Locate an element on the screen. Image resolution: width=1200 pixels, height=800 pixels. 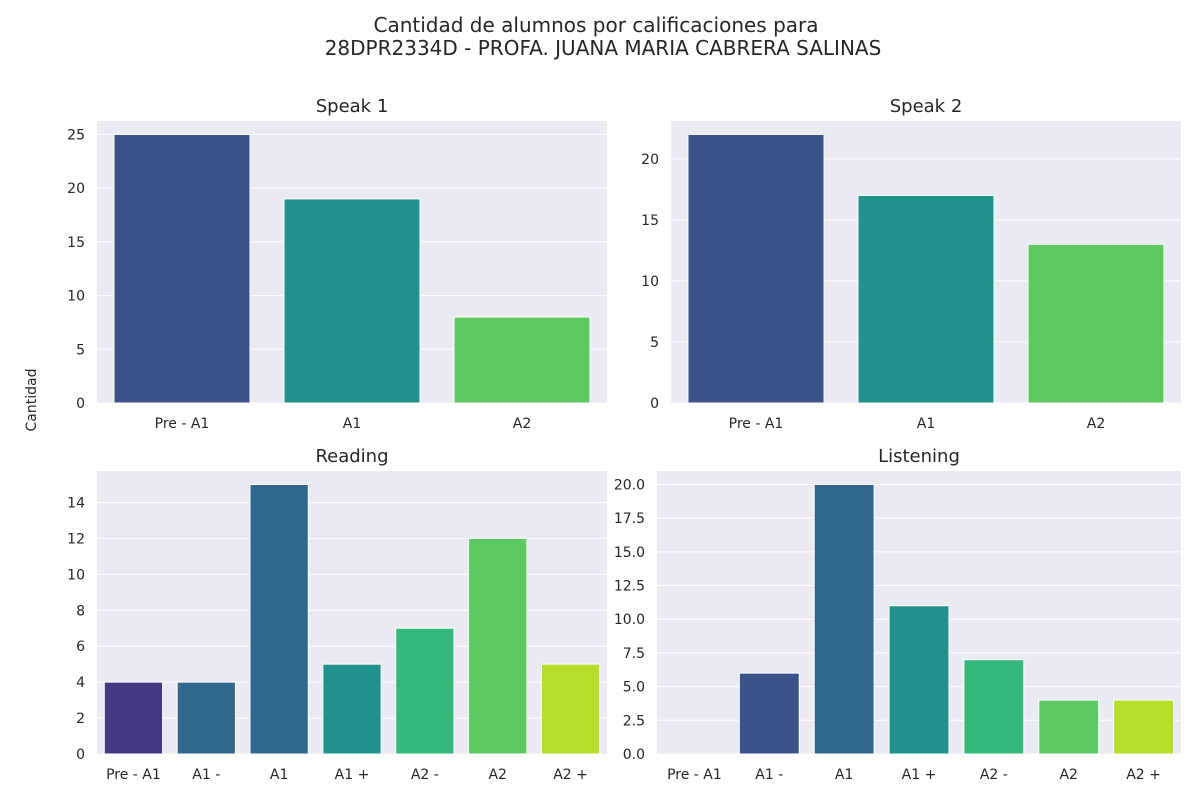
y-tick-label: 25 is located at coordinates (76, 135).